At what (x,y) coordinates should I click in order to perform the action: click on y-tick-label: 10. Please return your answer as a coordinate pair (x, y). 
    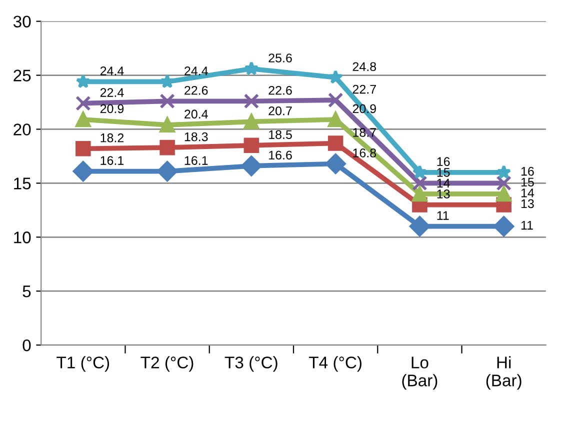
    Looking at the image, I should click on (22, 238).